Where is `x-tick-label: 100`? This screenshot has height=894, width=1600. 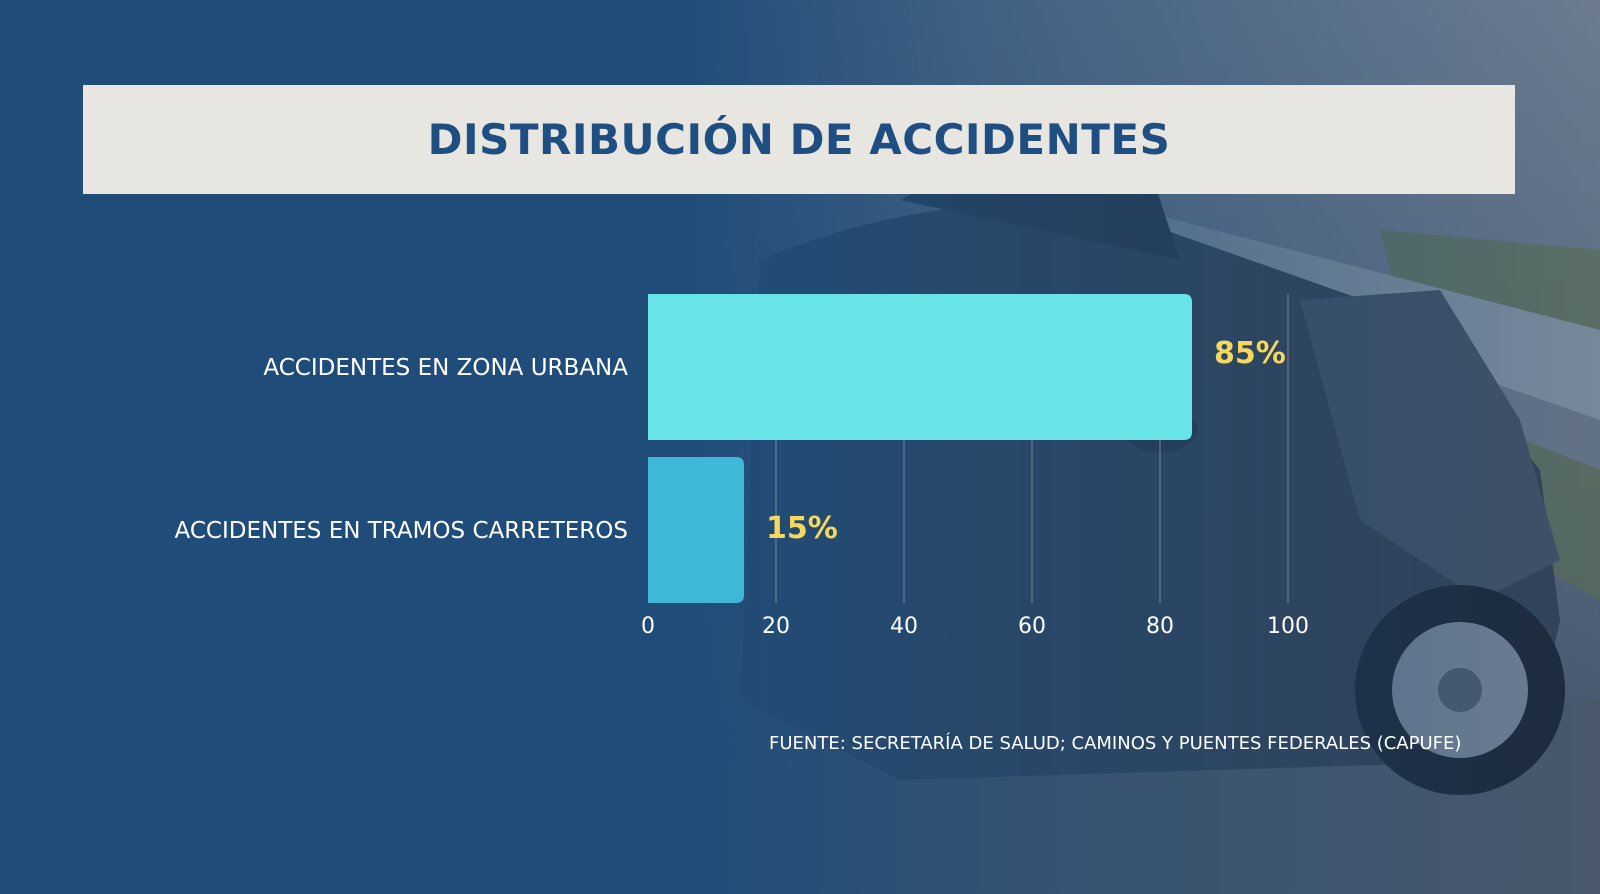 x-tick-label: 100 is located at coordinates (1288, 626).